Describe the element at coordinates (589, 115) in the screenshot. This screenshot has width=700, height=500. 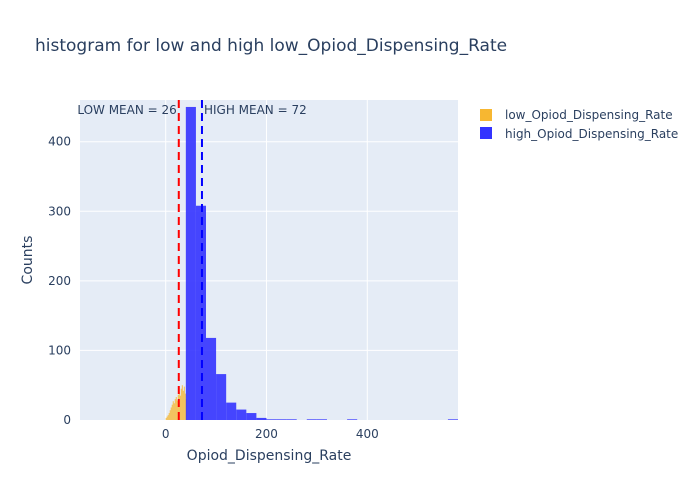
I see `legend-label-low: low_Opiod_Dispensing_Rate` at that location.